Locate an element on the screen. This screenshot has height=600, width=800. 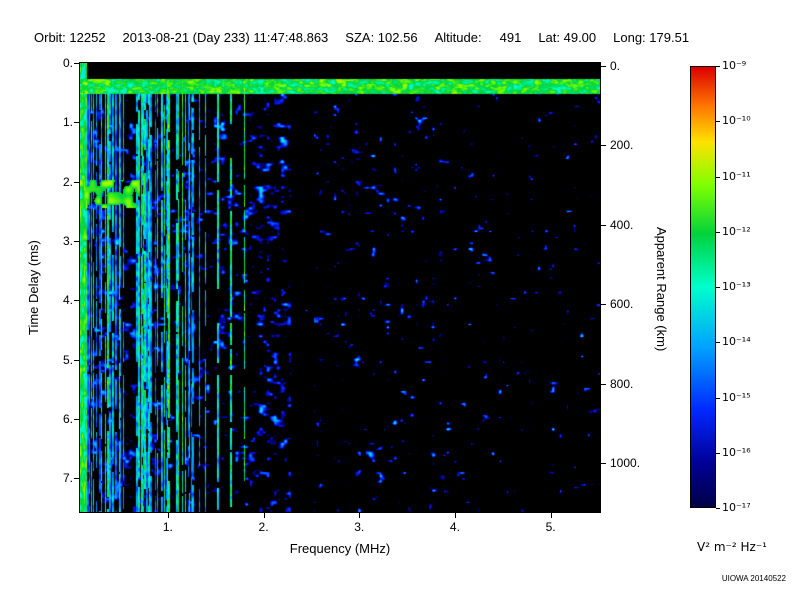
colorbar-tick-label: 10⁻¹⁷ is located at coordinates (736, 507).